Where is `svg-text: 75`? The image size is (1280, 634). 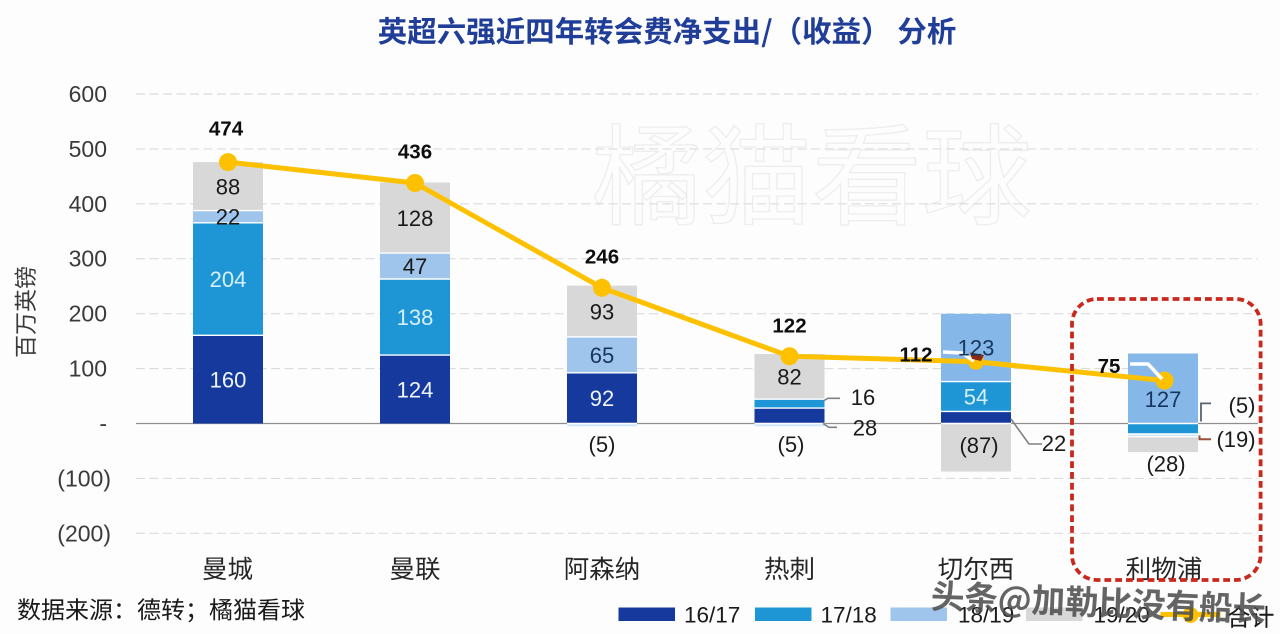
svg-text: 75 is located at coordinates (1109, 366).